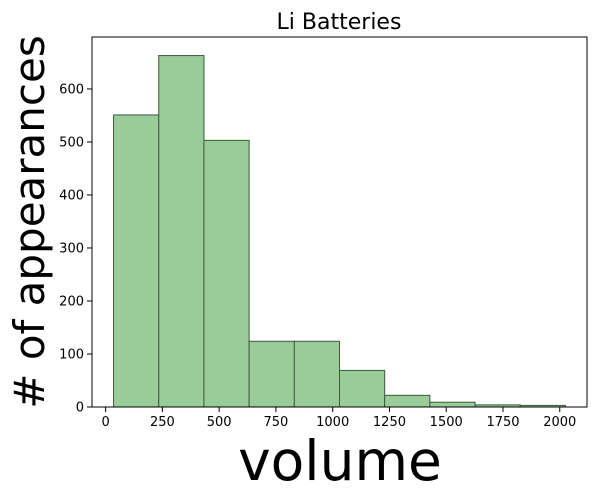  I want to click on y-axis-ticks: 0 100 200 300 400 500 600, so click(75, 249).